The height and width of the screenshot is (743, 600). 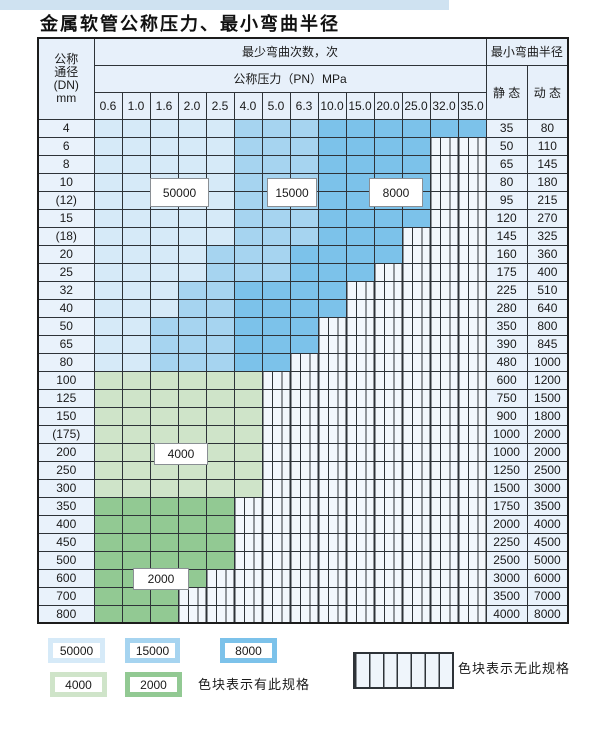 What do you see at coordinates (66, 614) in the screenshot?
I see `dn-cell: 800` at bounding box center [66, 614].